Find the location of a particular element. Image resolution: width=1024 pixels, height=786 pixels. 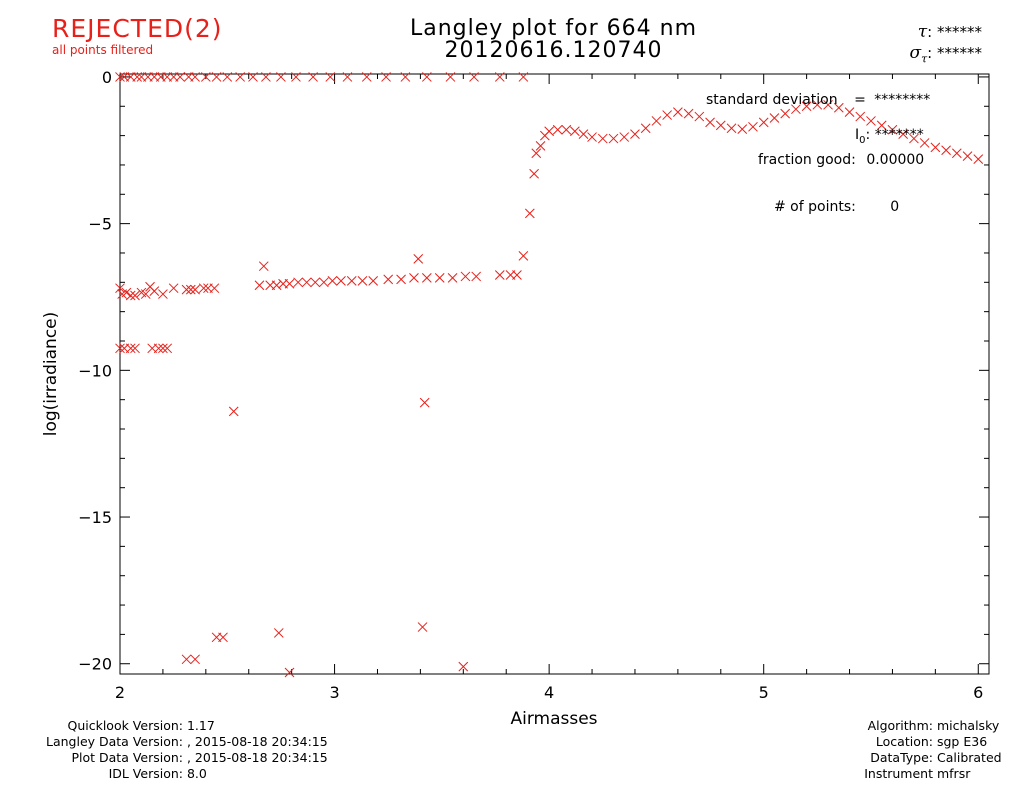

fraction-row: fraction good: 0.00000 is located at coordinates (841, 160).